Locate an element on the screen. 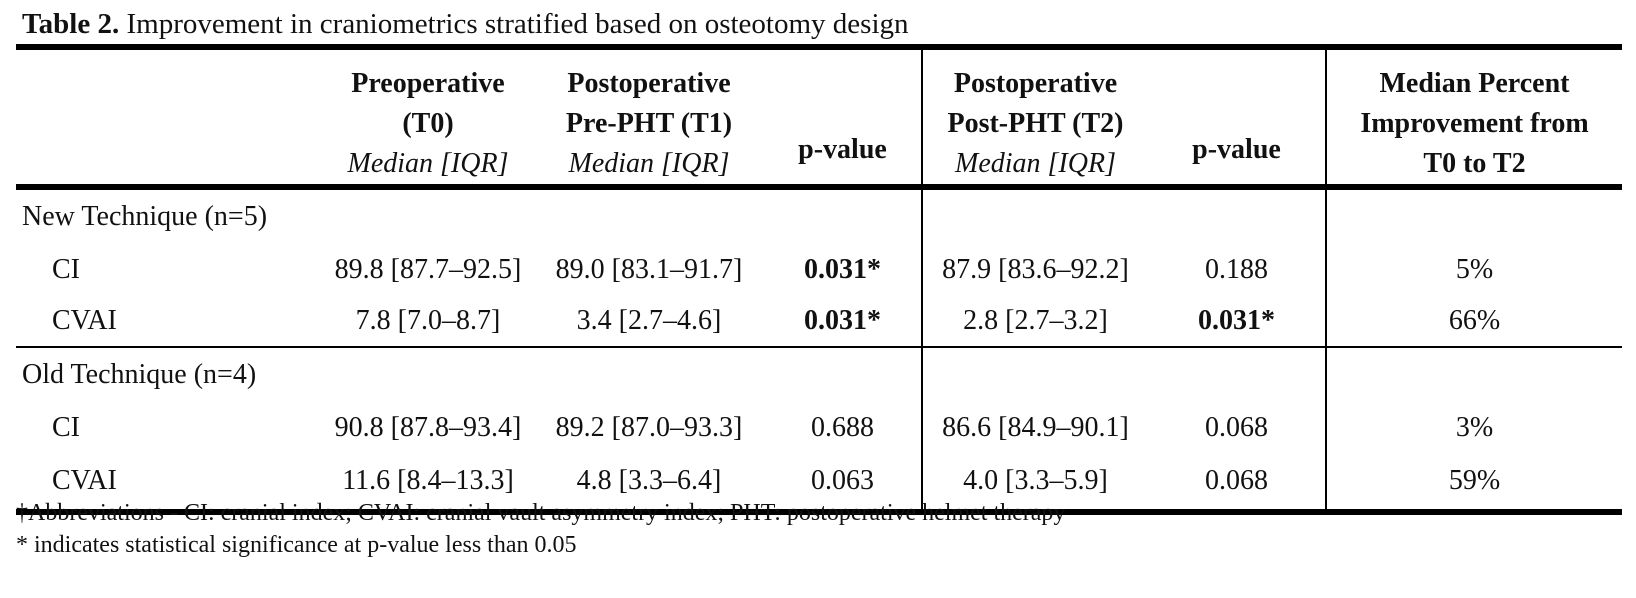 This screenshot has height=598, width=1636. t2-cell: 87.9 [83.6–92.2] is located at coordinates (1034, 269).